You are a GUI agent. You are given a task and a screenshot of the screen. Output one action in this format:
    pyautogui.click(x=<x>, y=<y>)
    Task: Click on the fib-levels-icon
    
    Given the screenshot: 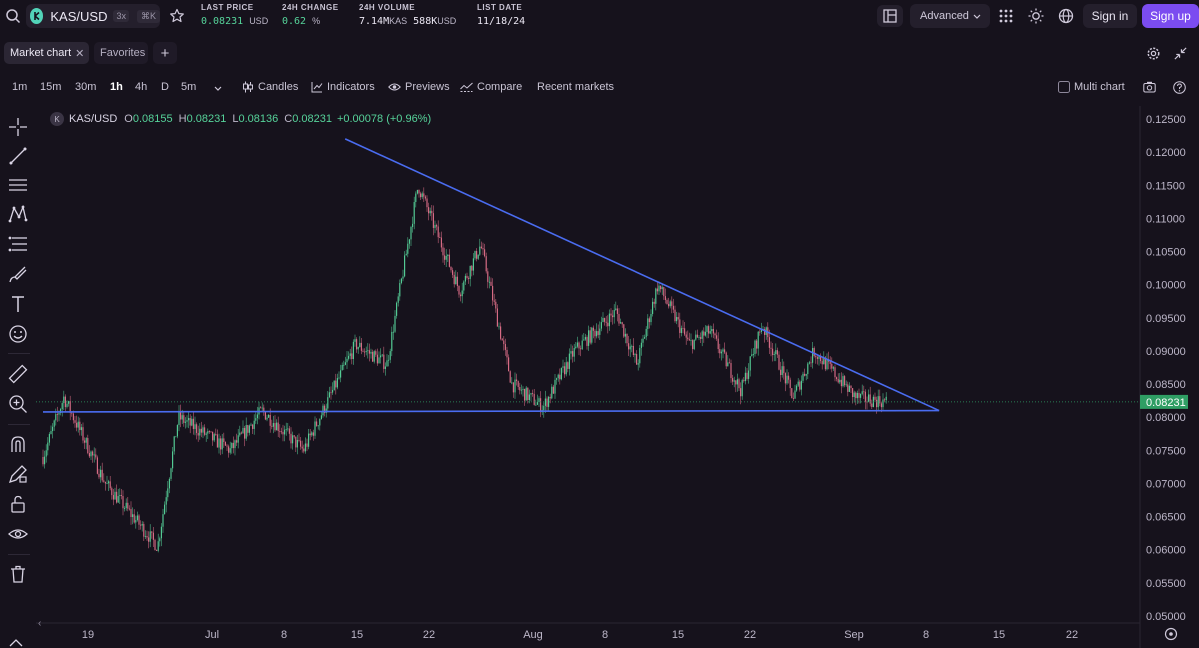 What is the action you would take?
    pyautogui.click(x=18, y=244)
    